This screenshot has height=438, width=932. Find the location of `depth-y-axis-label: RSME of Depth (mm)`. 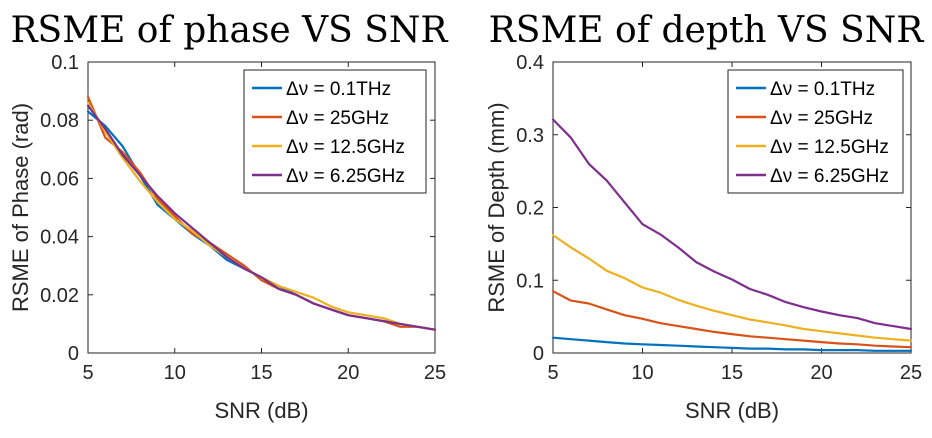

depth-y-axis-label: RSME of Depth (mm) is located at coordinates (496, 207).